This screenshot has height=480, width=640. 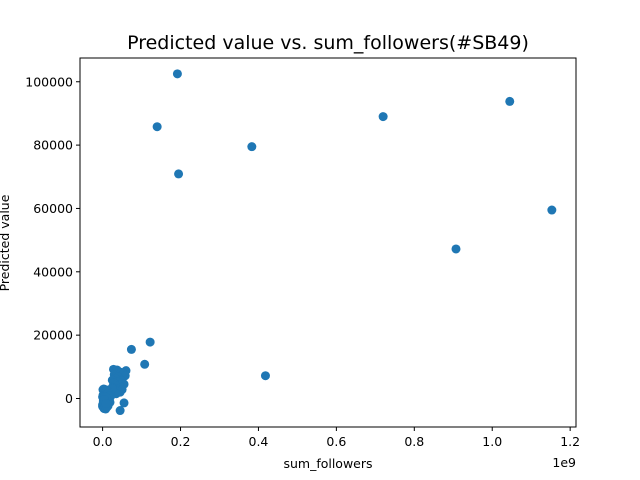 What do you see at coordinates (327, 463) in the screenshot?
I see `x-axis-label: sum_followers` at bounding box center [327, 463].